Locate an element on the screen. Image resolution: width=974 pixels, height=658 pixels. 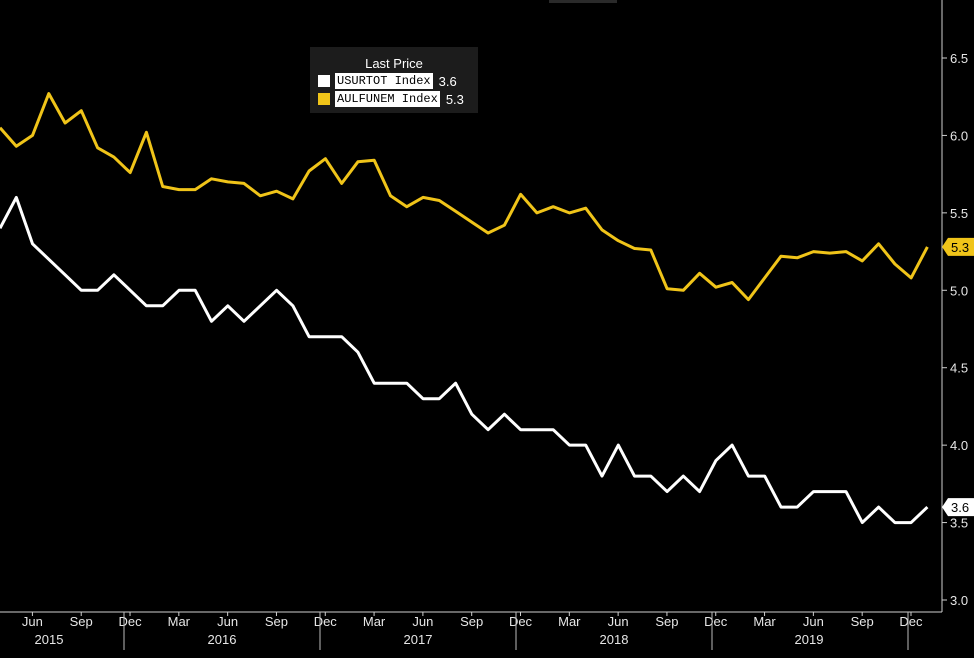
year-label: 2018 is located at coordinates (614, 639).